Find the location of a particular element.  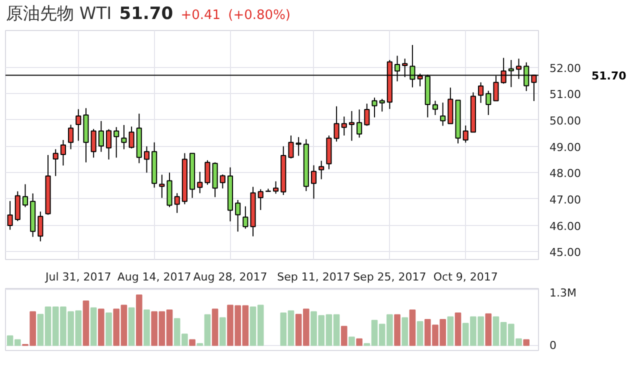

y-tick-label: 0 is located at coordinates (553, 345).